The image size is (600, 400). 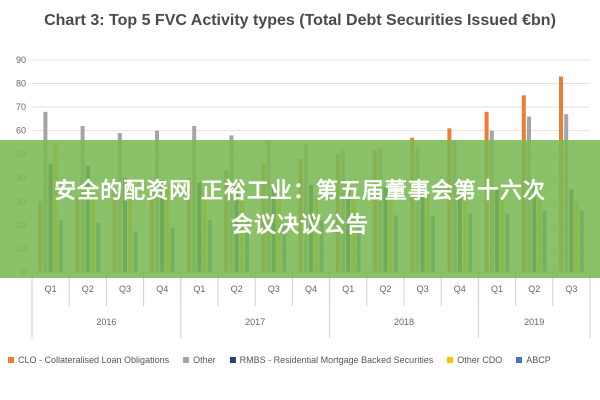 What do you see at coordinates (299, 225) in the screenshot?
I see `overlay-headline-line2: 会议决议公告` at bounding box center [299, 225].